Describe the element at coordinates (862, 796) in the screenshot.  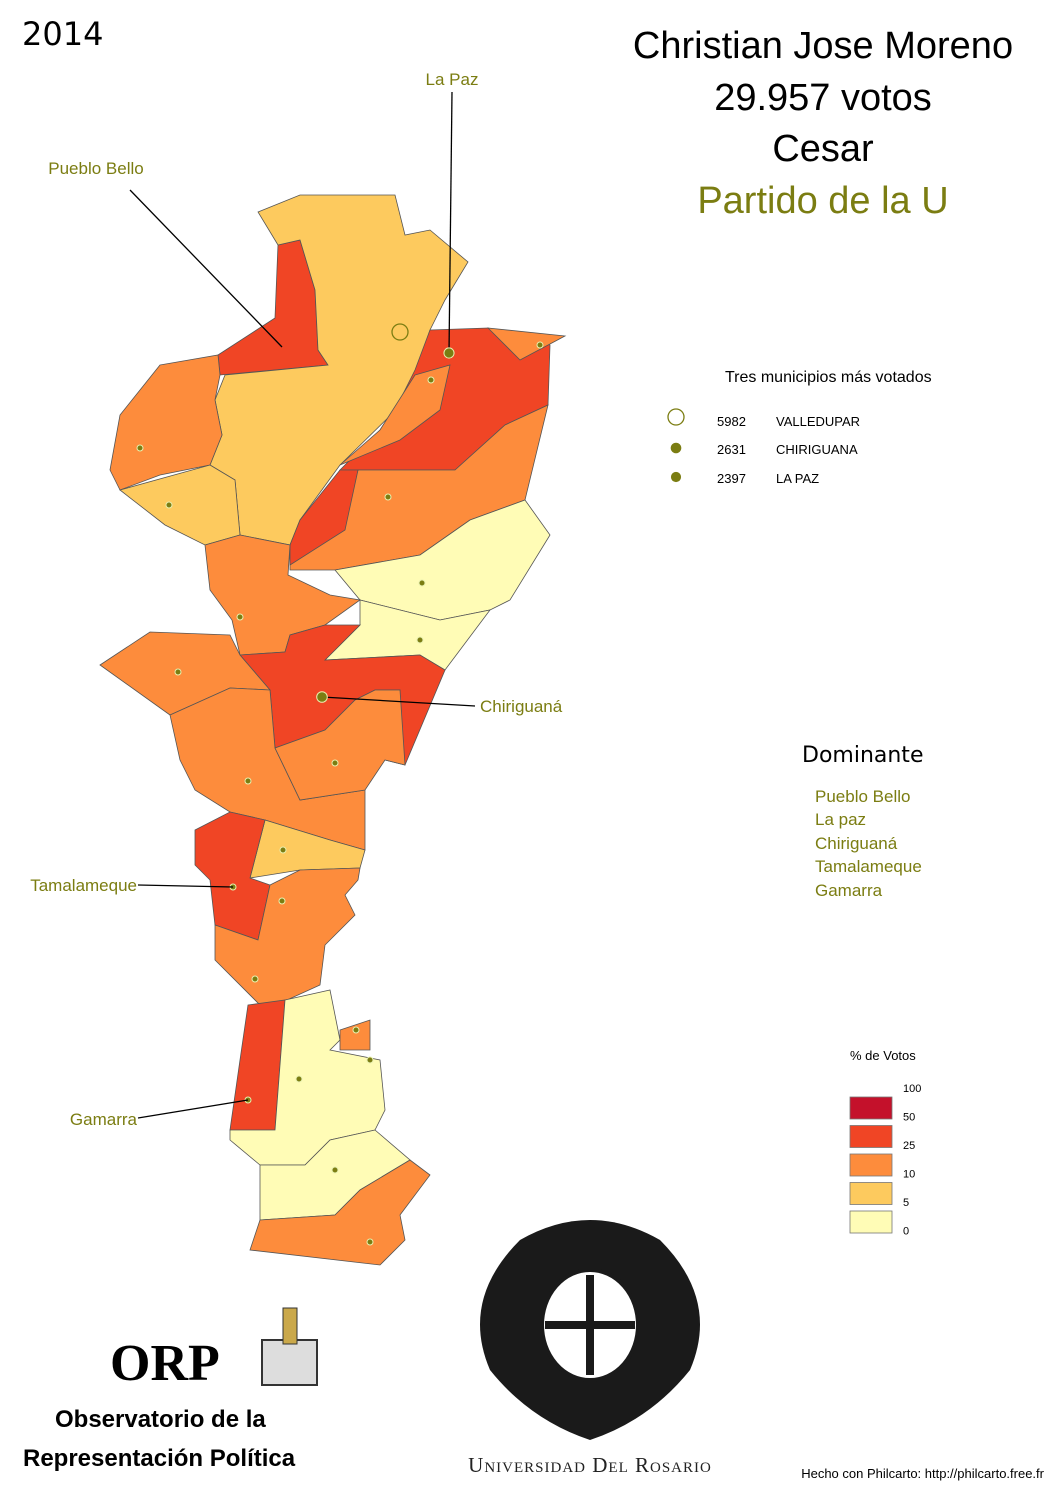
I see `dominant-item: Pueblo Bello` at that location.